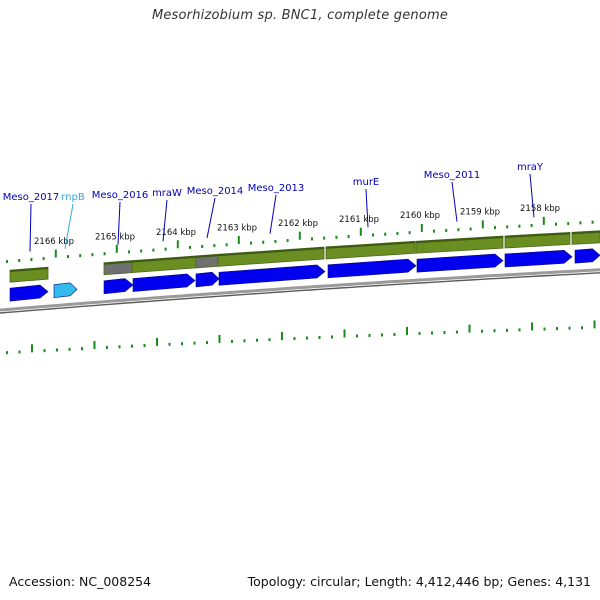 The image size is (600, 600). I want to click on gene-bands, so click(304, 256).